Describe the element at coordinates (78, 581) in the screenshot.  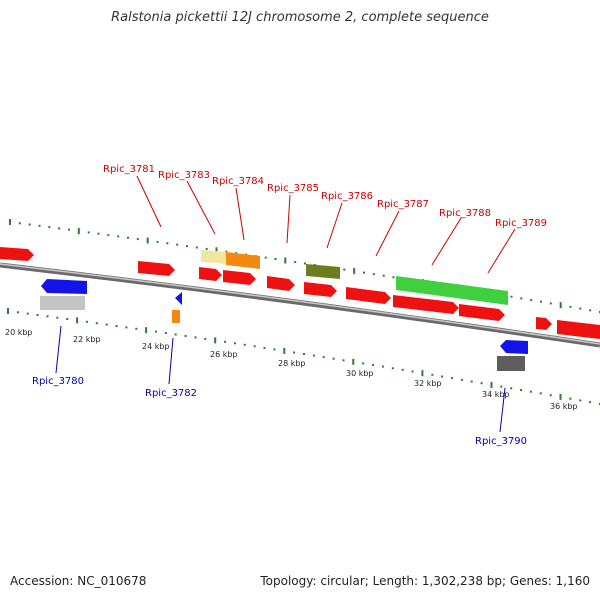
I see `accession-text: Accession: NC_010678` at that location.